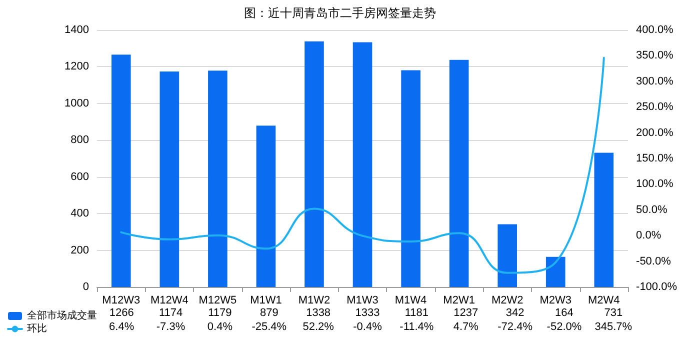 Image resolution: width=680 pixels, height=339 pixels. I want to click on data-label: 52.2%, so click(318, 327).